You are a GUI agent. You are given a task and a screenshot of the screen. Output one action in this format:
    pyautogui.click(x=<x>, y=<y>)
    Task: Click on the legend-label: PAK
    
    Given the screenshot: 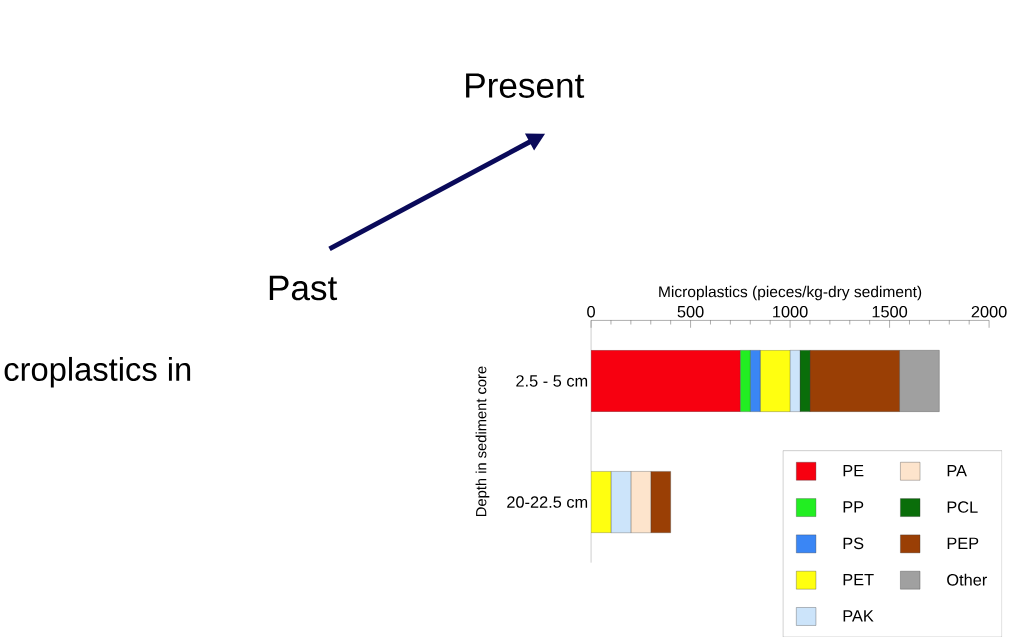 What is the action you would take?
    pyautogui.click(x=858, y=616)
    